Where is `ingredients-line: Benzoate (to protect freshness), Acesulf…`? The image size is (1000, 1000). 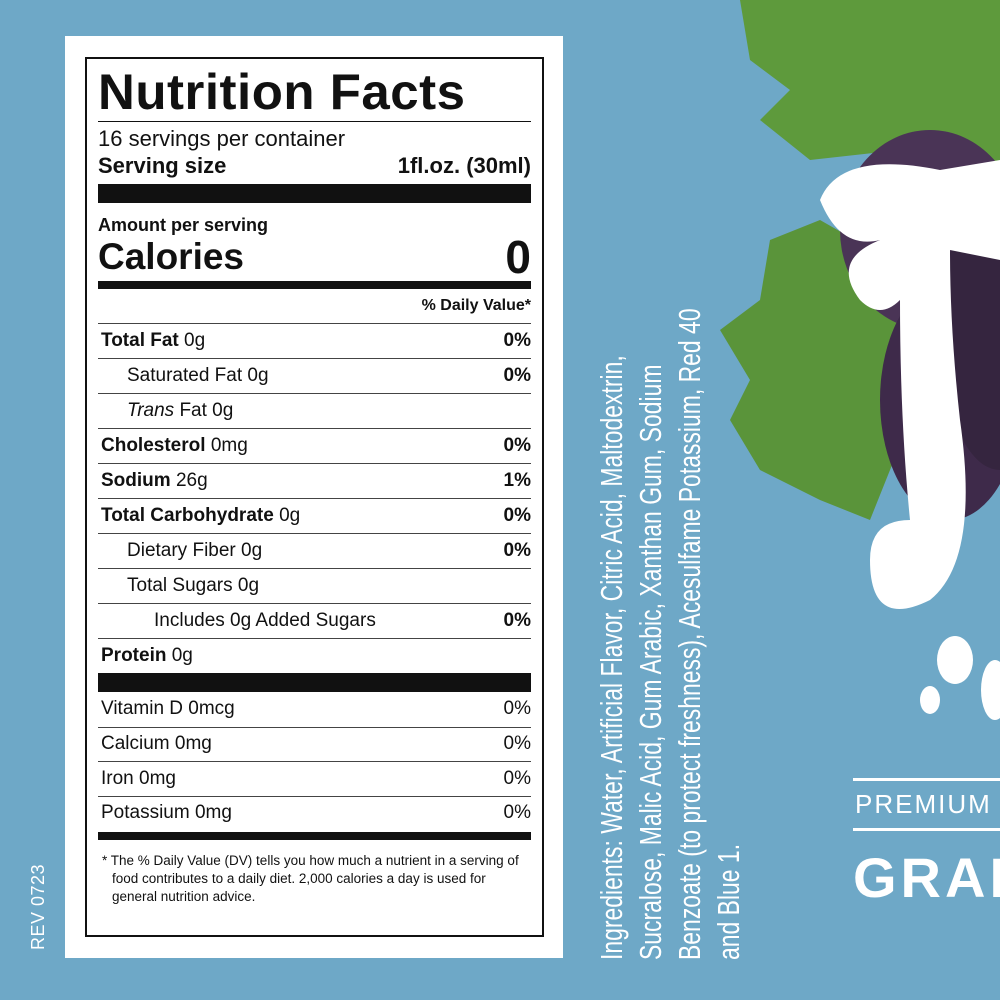 ingredients-line: Benzoate (to protect freshness), Acesulf… is located at coordinates (689, 634).